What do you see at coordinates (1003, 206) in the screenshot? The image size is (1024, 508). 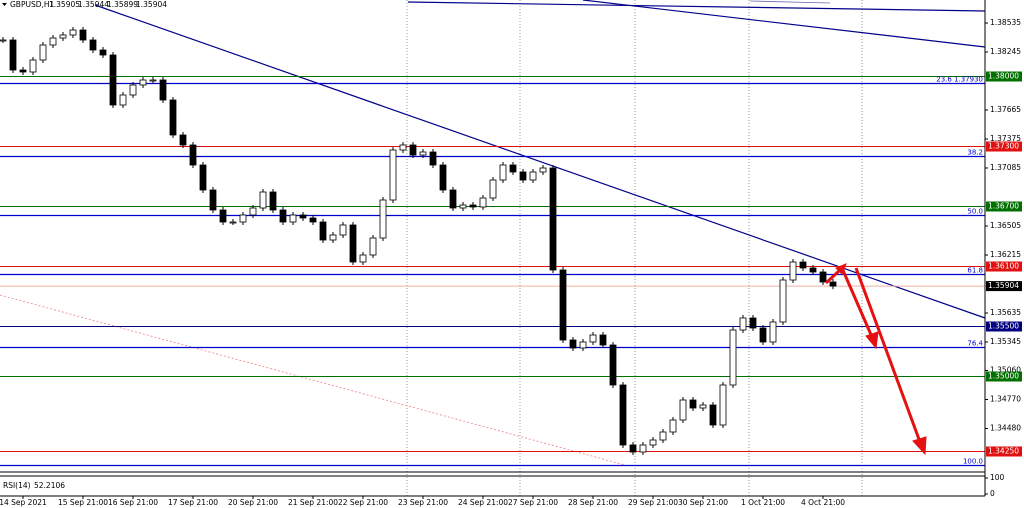 I see `level-label: 1.36700` at bounding box center [1003, 206].